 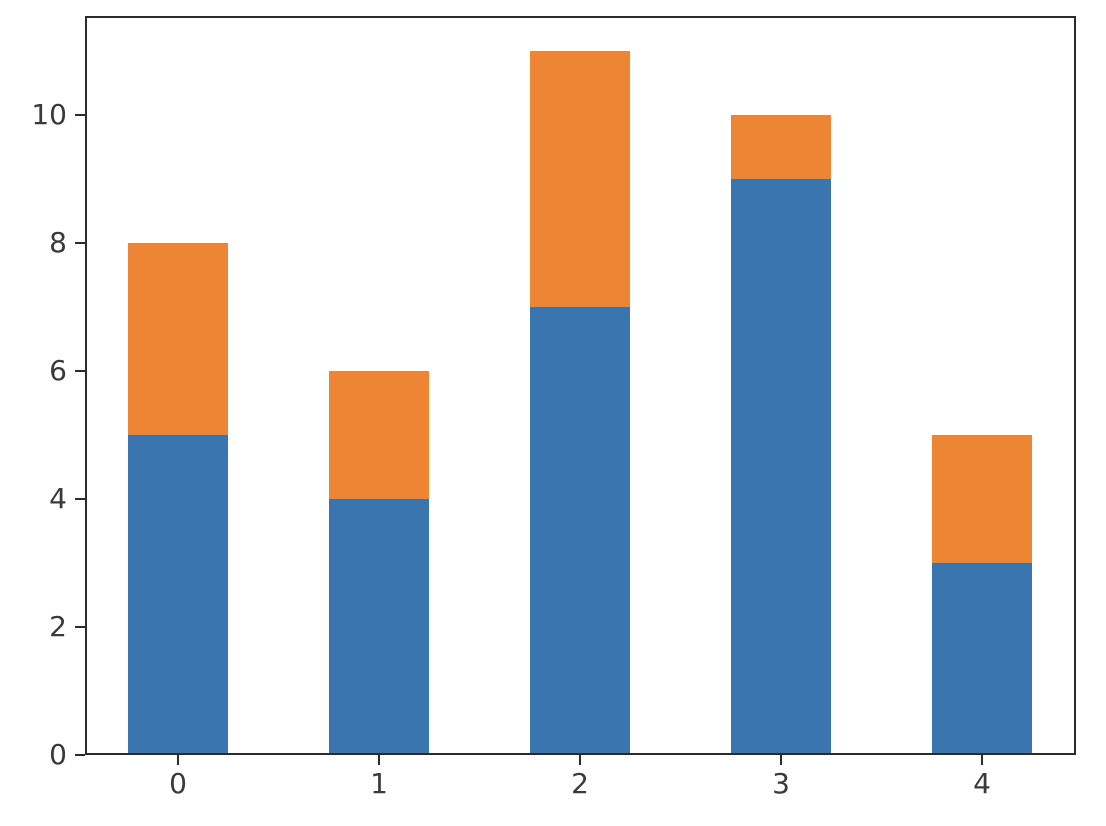 I want to click on bar-2-top-series, so click(x=580, y=179).